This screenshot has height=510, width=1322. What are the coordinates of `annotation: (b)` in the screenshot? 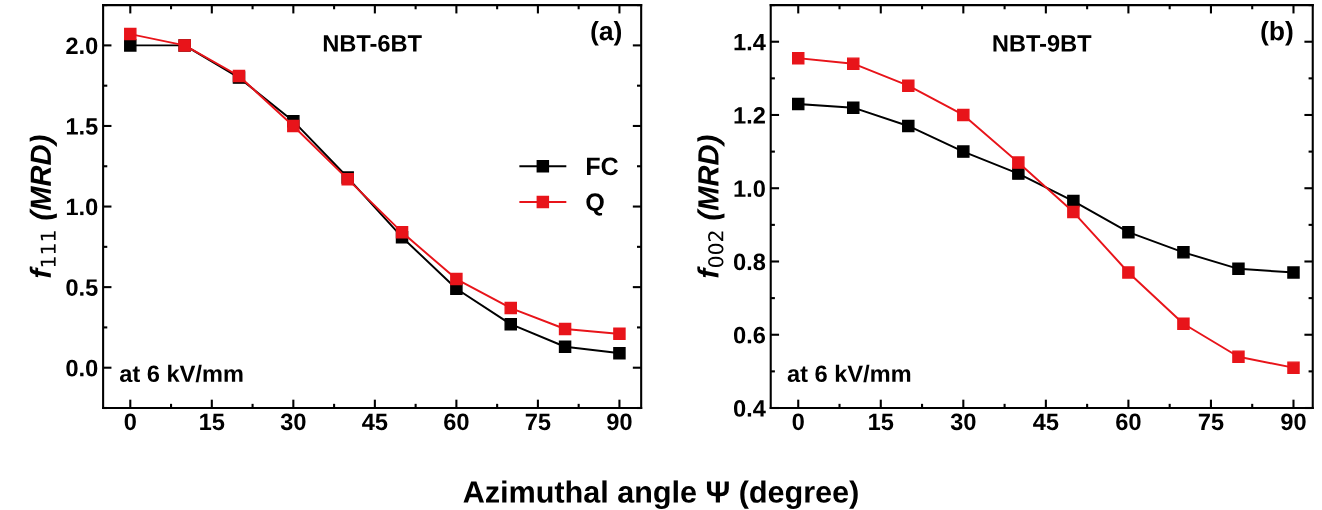 It's located at (1277, 33).